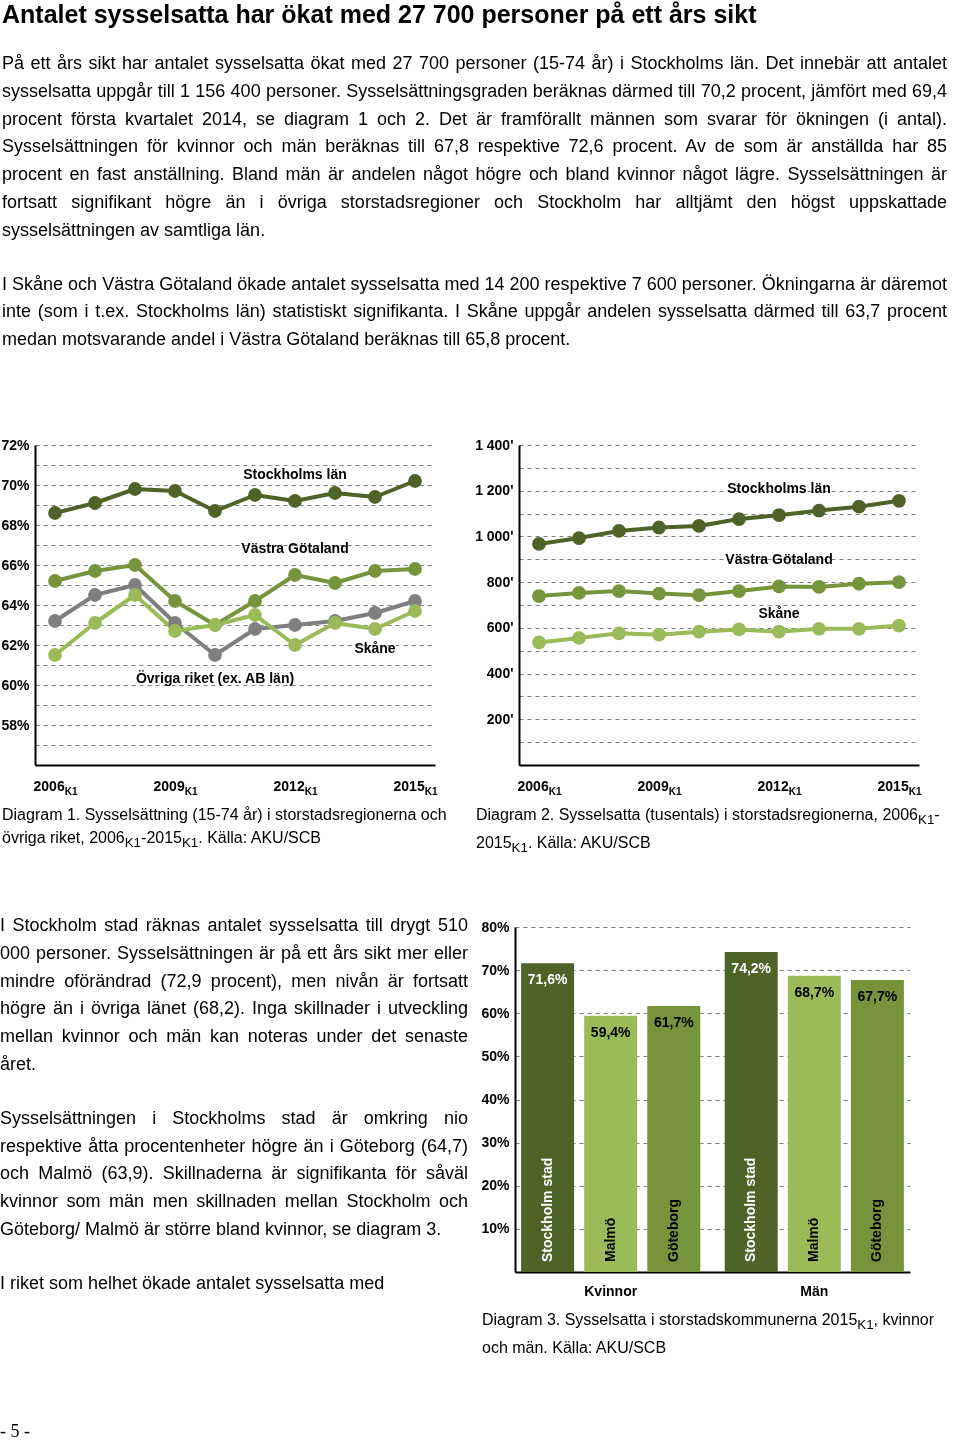 The height and width of the screenshot is (1442, 960). Describe the element at coordinates (547, 979) in the screenshot. I see `data-label: 71,6%` at that location.